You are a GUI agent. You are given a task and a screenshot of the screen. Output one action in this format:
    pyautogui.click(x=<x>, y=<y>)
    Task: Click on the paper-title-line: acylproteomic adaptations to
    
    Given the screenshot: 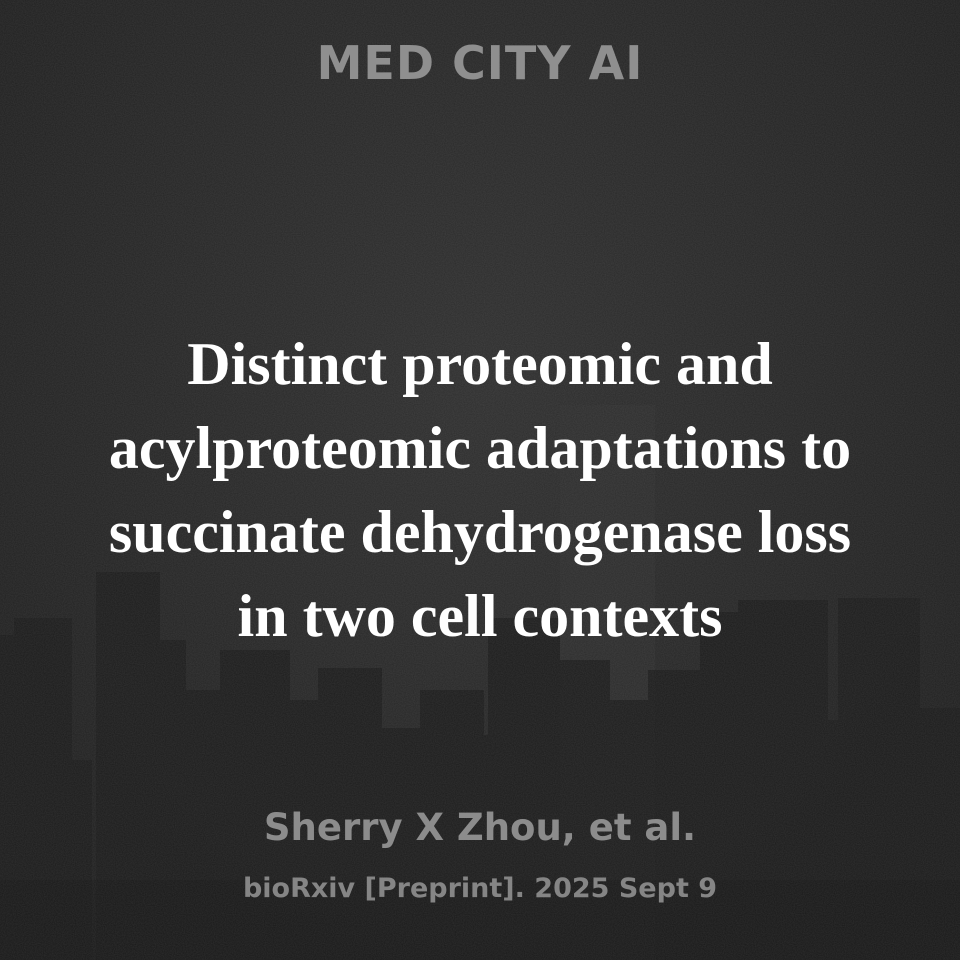 What is the action you would take?
    pyautogui.click(x=480, y=448)
    